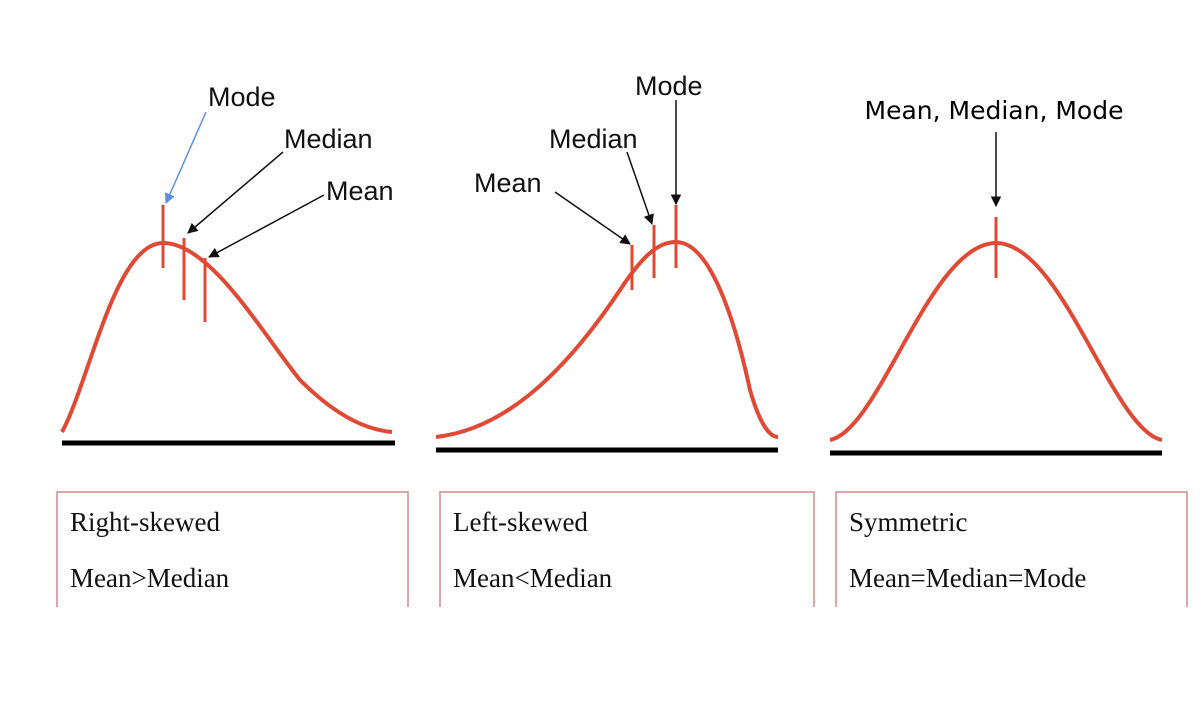 The height and width of the screenshot is (716, 1202). Describe the element at coordinates (145, 522) in the screenshot. I see `caption: Right-skewed` at that location.